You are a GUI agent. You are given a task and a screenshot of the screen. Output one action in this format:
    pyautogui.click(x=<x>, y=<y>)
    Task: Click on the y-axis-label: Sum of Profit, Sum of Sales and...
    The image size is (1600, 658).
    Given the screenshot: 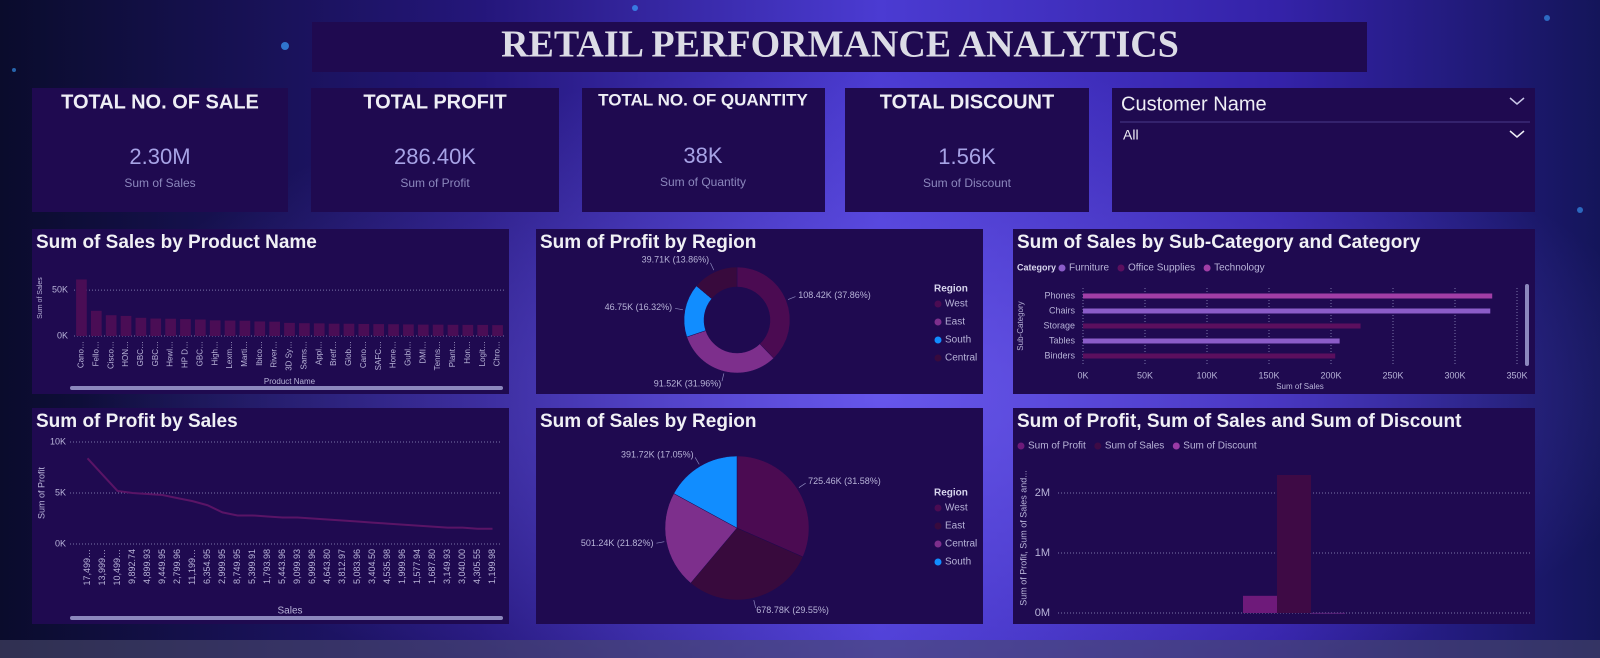 What is the action you would take?
    pyautogui.click(x=1023, y=538)
    